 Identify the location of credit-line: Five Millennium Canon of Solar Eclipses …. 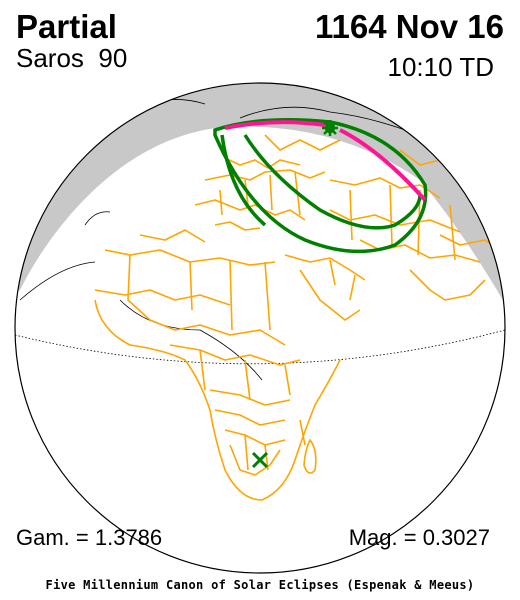
(260, 585).